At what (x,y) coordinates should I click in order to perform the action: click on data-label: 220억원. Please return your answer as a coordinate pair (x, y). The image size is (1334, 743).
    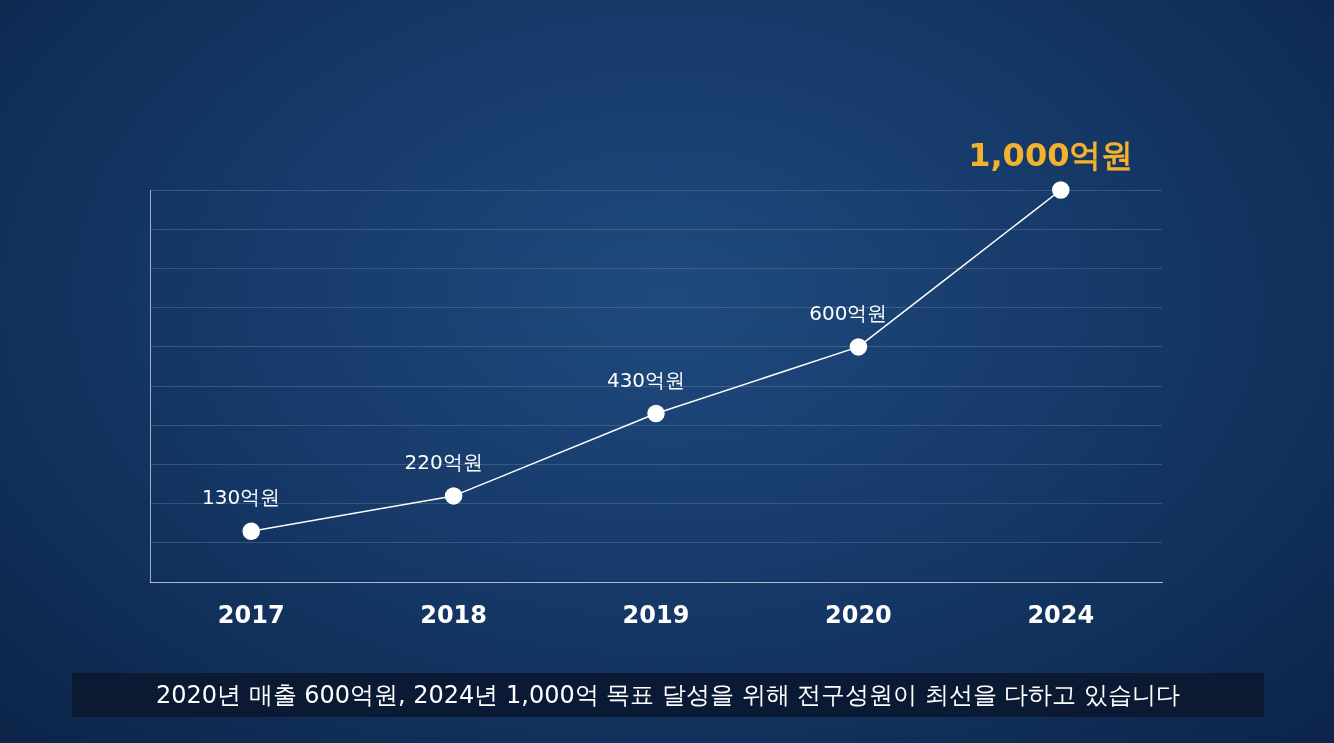
    Looking at the image, I should click on (443, 462).